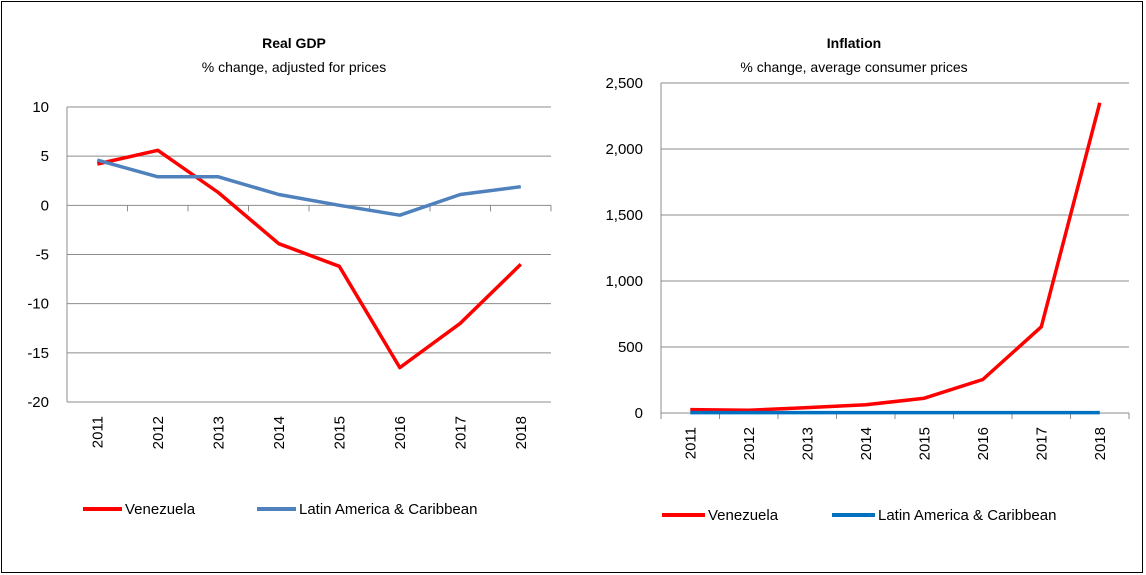 The height and width of the screenshot is (575, 1146). Describe the element at coordinates (280, 509) in the screenshot. I see `gdp-legend: Venezuela Latin America & Caribbean` at that location.